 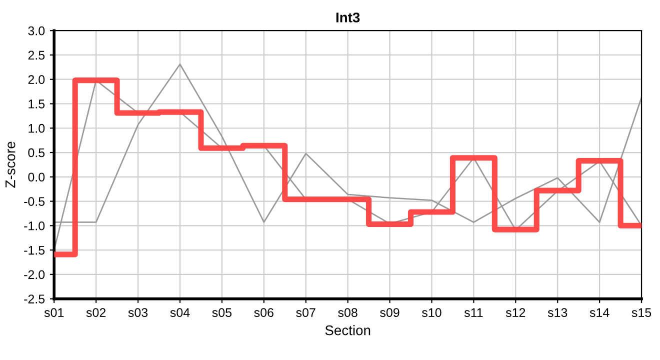 What do you see at coordinates (36, 153) in the screenshot?
I see `y-tick-label: 0.5` at bounding box center [36, 153].